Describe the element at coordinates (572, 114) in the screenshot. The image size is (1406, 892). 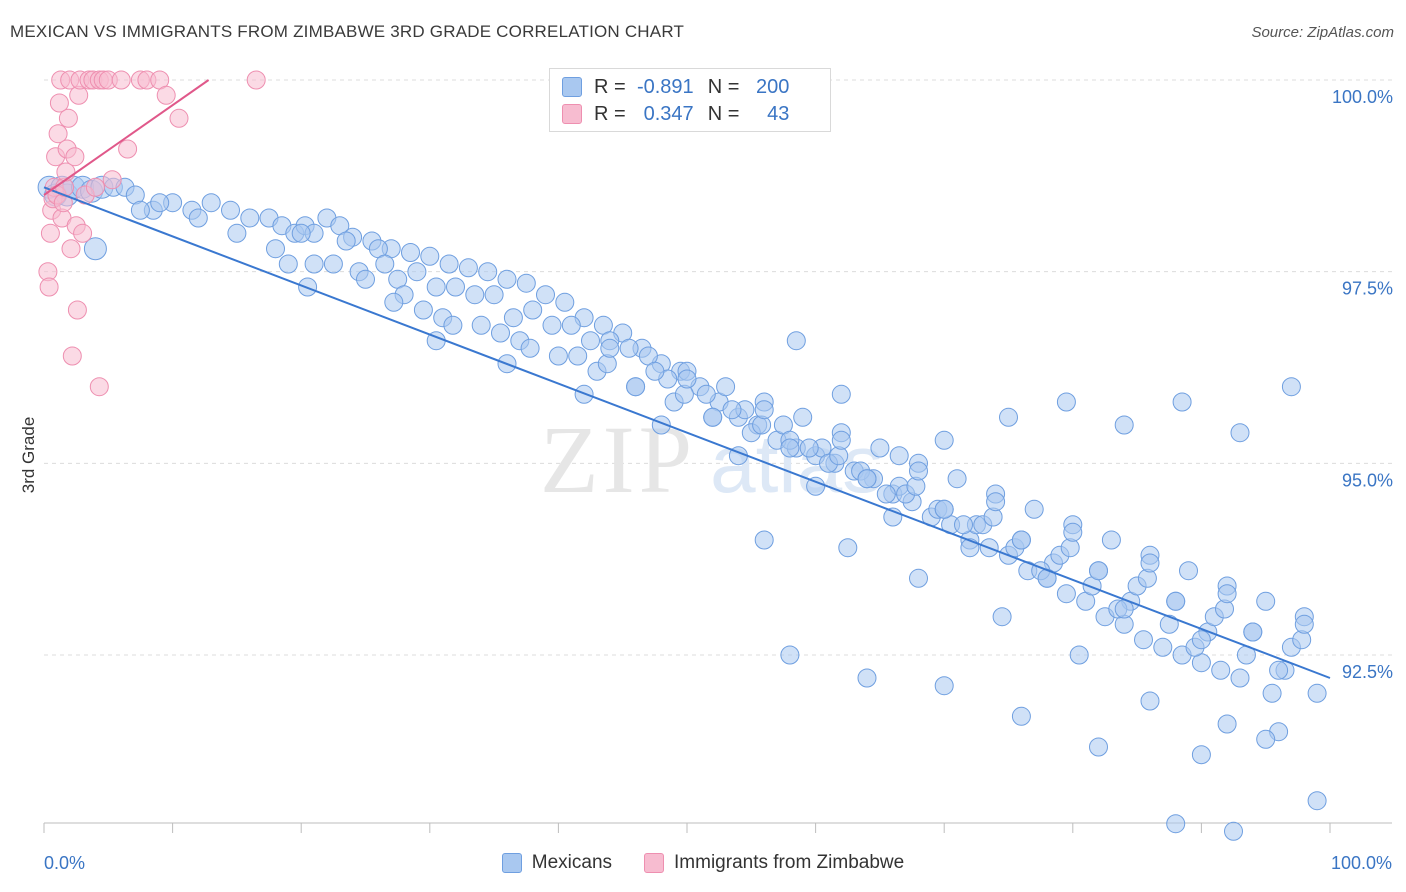
I see `legend-swatch-zimbabwe` at that location.